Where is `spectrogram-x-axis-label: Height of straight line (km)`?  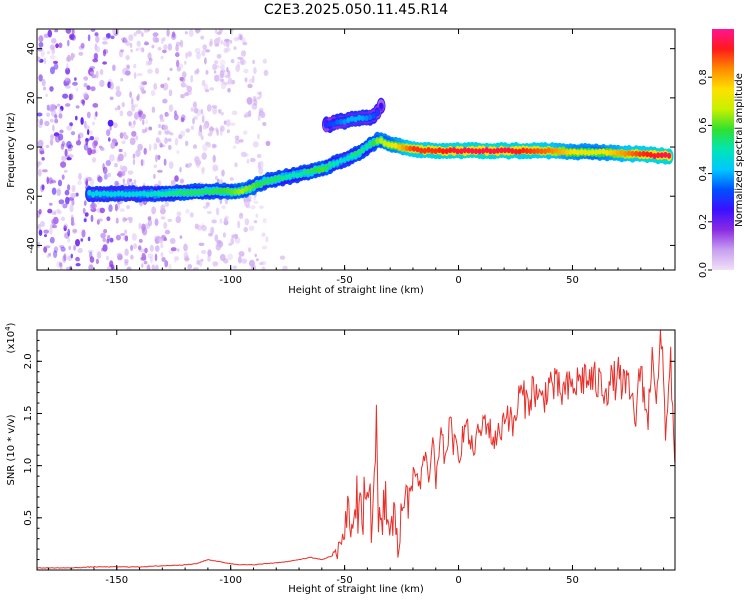
spectrogram-x-axis-label: Height of straight line (km) is located at coordinates (356, 290).